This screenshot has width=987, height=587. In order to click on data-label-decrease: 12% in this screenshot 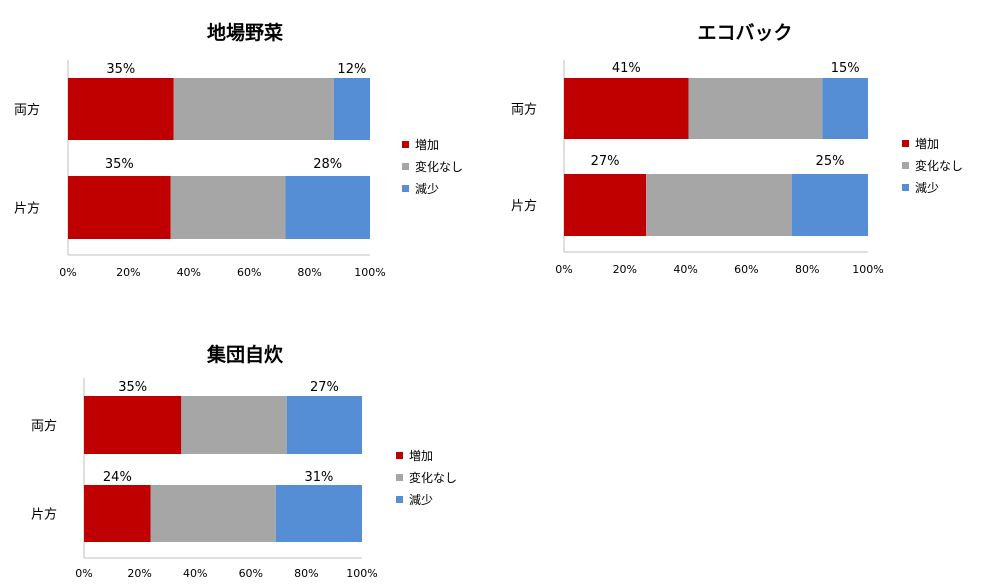, I will do `click(351, 69)`.